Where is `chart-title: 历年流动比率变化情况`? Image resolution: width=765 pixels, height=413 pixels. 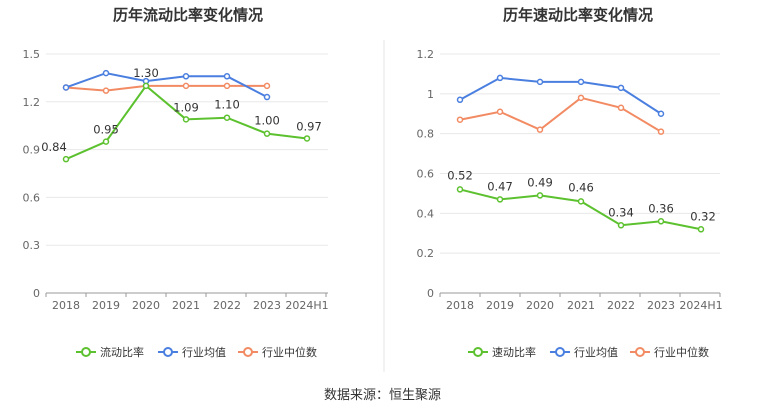
chart-title: 历年流动比率变化情况 is located at coordinates (188, 15).